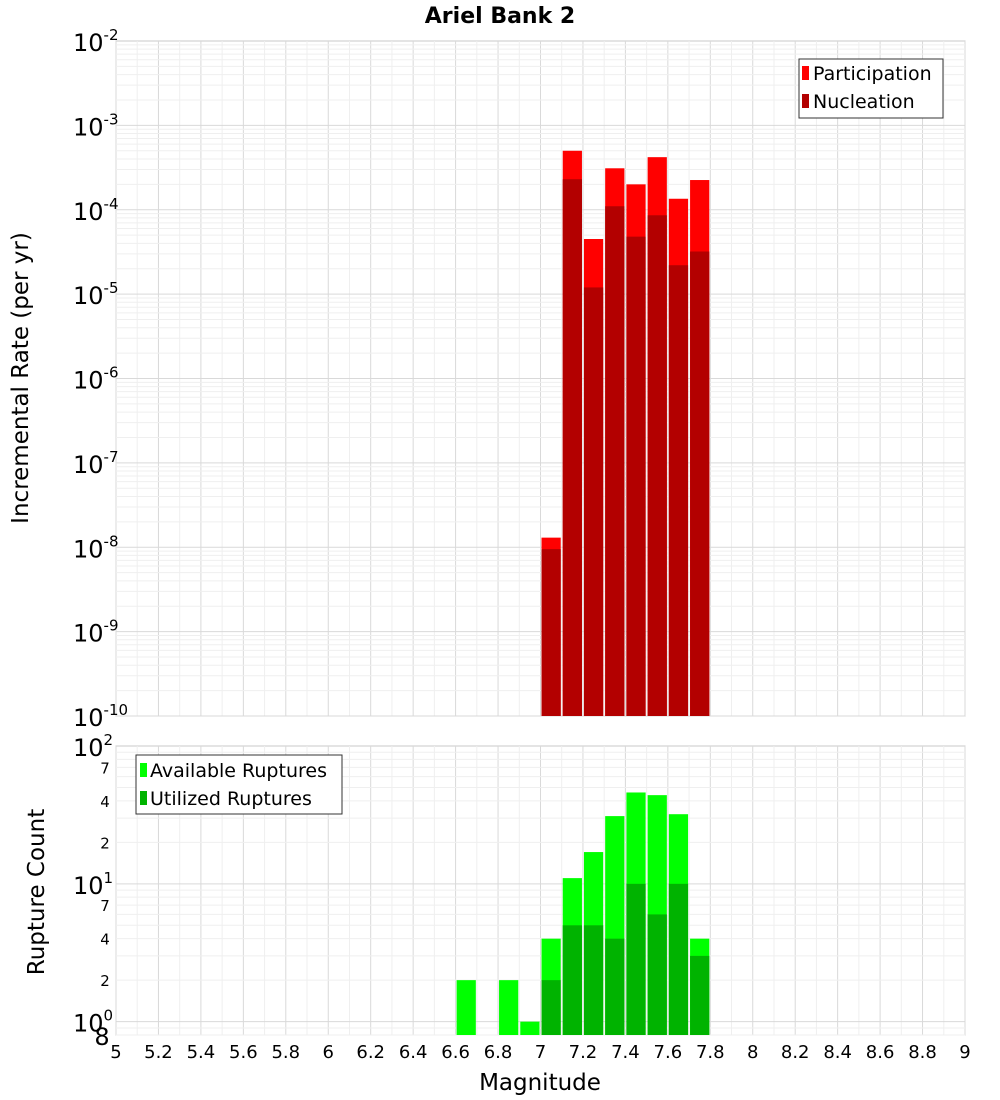  I want to click on y-tick-label: 10⁻², so click(96, 41).